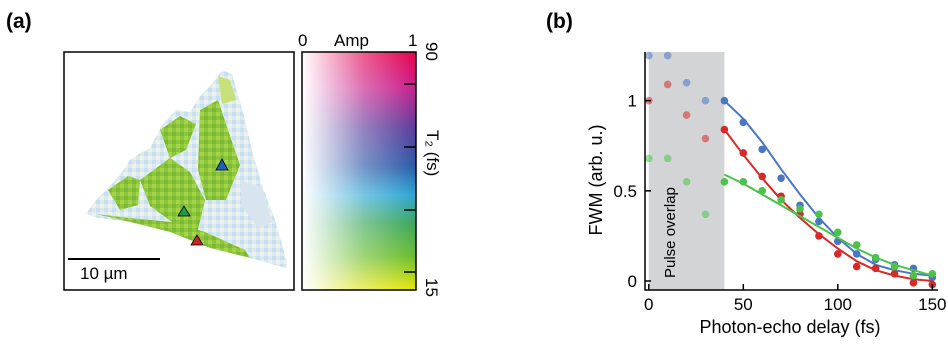 The height and width of the screenshot is (348, 948). Describe the element at coordinates (359, 171) in the screenshot. I see `colorbar` at that location.